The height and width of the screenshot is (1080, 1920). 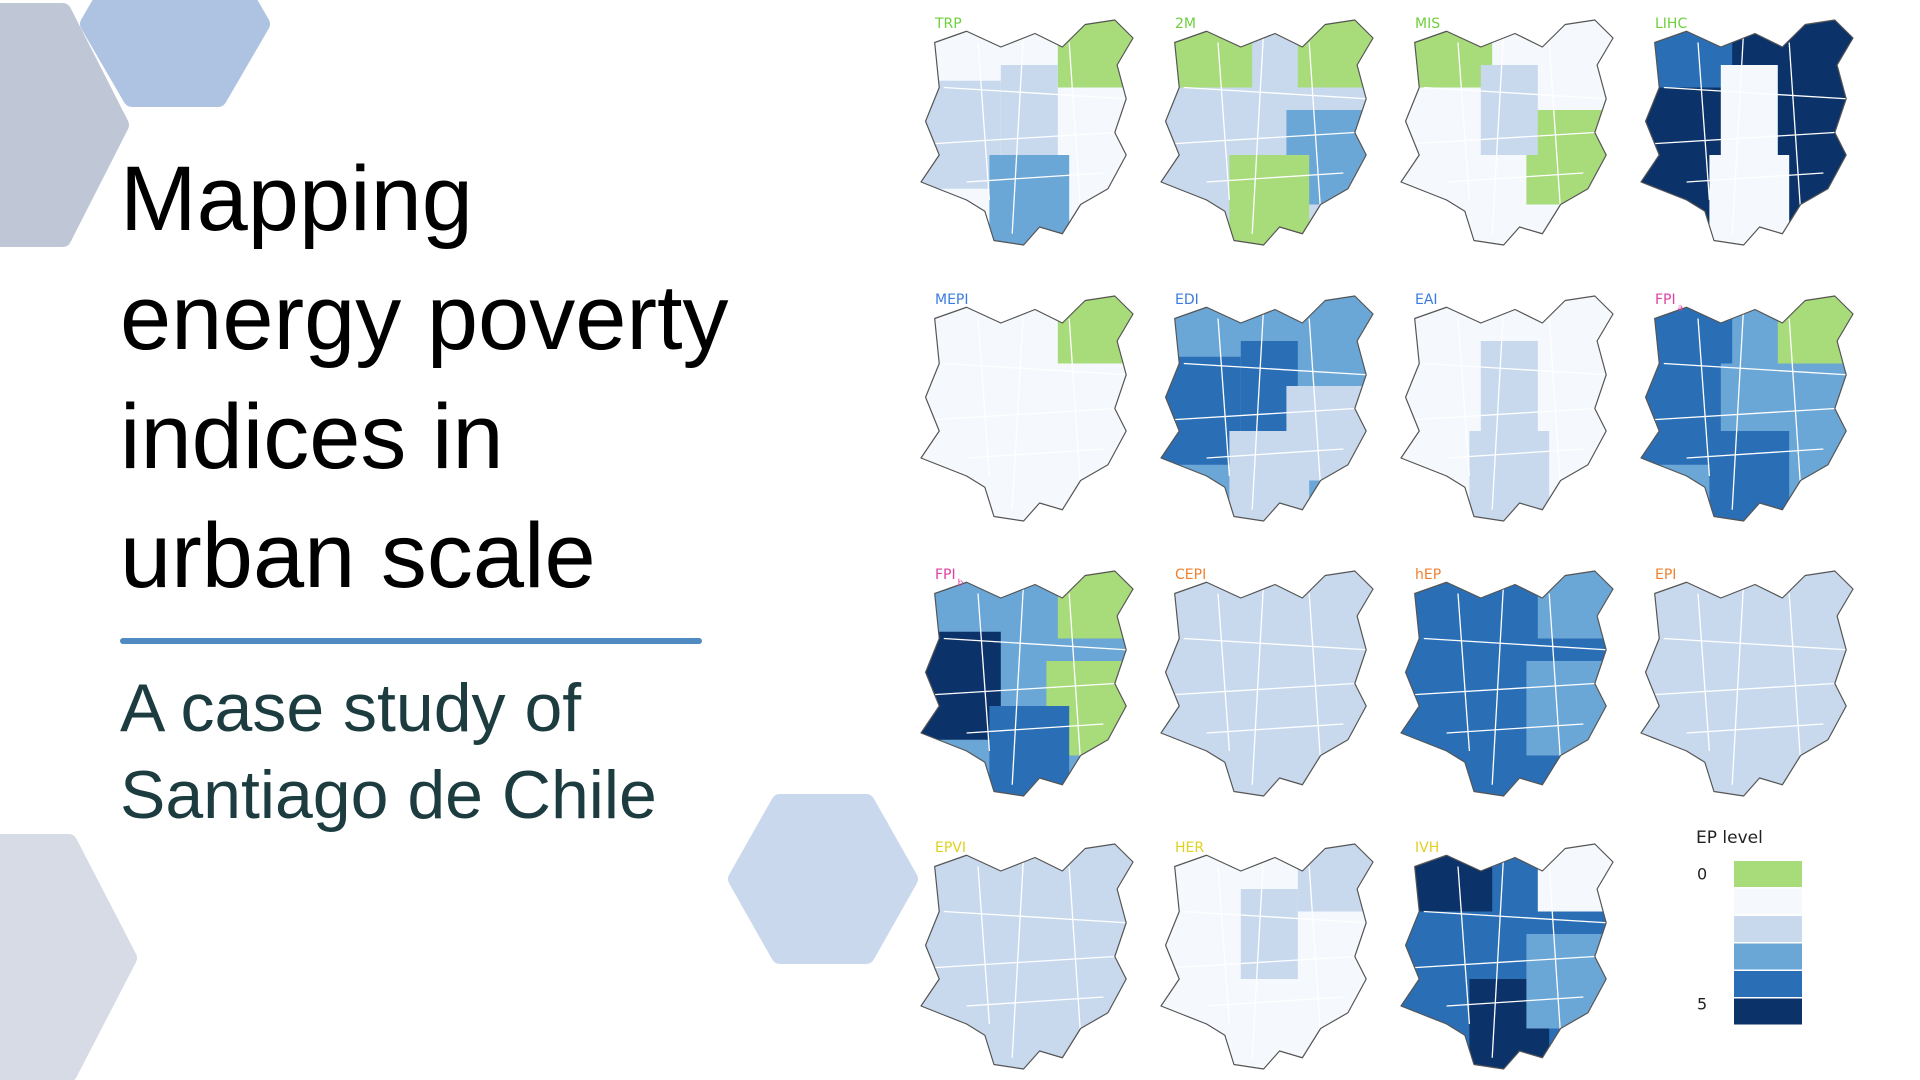 I want to click on legend-low: 0, so click(x=1702, y=874).